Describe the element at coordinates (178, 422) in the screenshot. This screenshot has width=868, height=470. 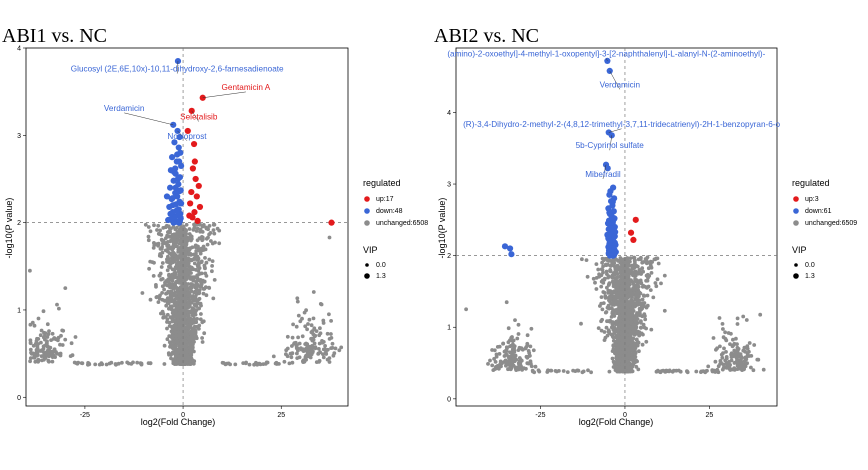
I see `x-axis-label: log2(Fold Change)` at that location.